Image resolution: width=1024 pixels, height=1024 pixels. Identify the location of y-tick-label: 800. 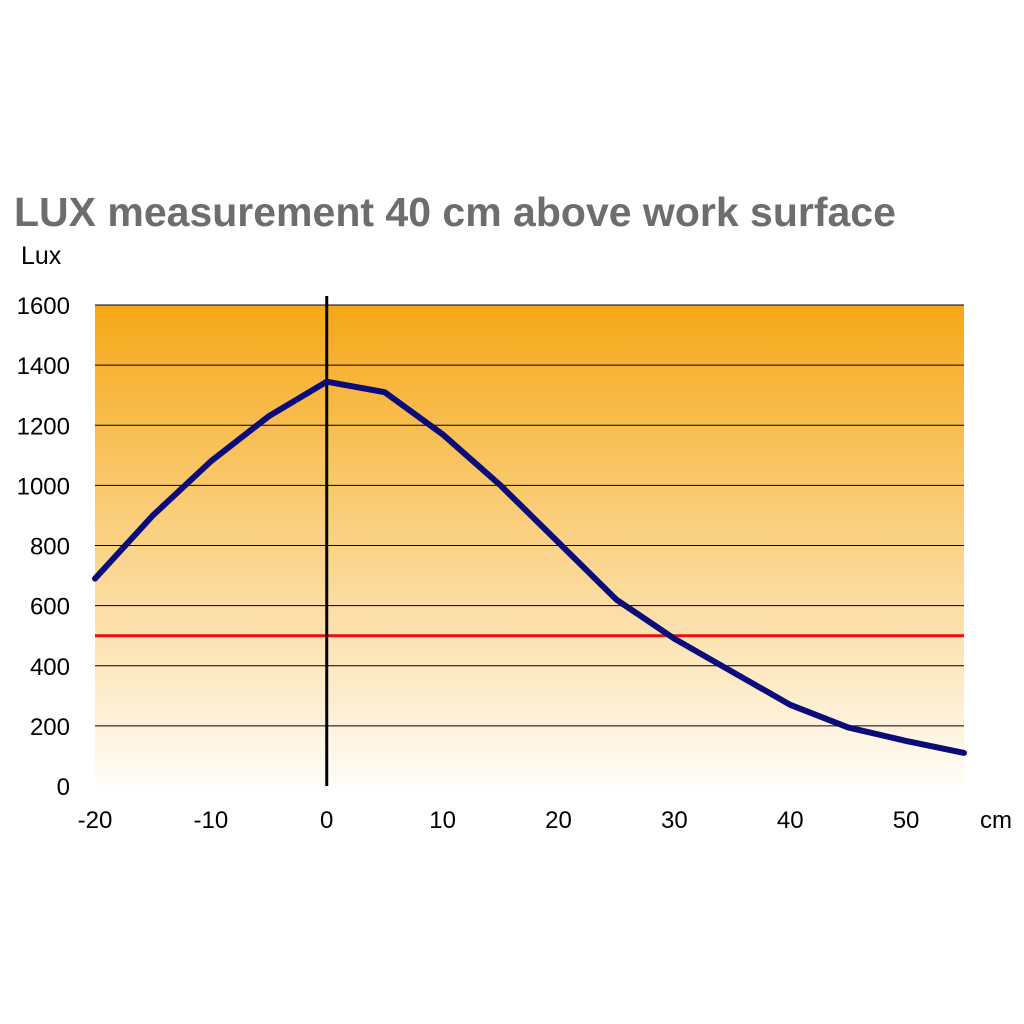
(50, 547).